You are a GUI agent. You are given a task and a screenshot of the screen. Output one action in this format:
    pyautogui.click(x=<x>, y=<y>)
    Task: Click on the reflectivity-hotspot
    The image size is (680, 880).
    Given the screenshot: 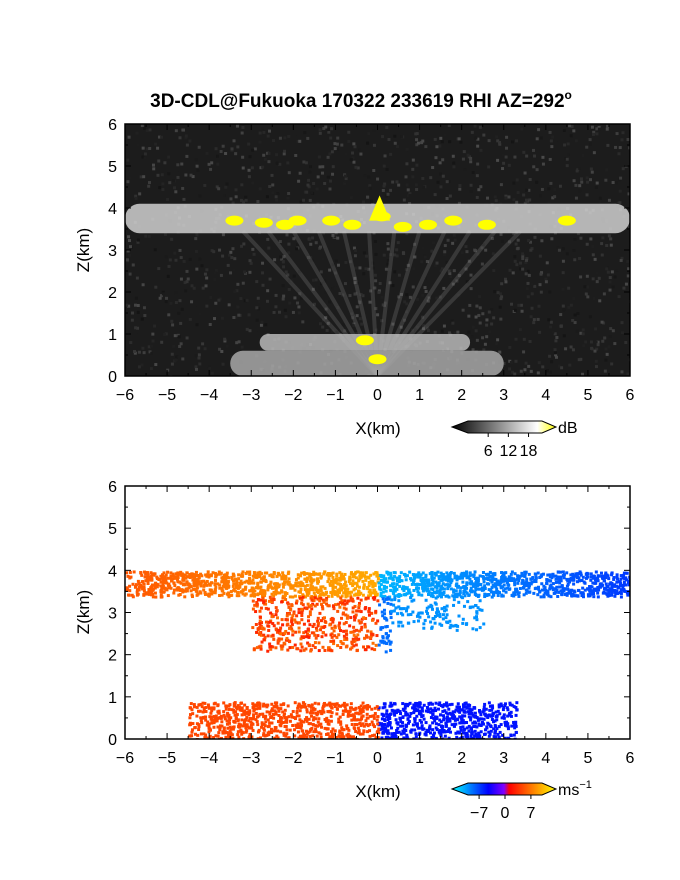 What is the action you would take?
    pyautogui.click(x=331, y=220)
    